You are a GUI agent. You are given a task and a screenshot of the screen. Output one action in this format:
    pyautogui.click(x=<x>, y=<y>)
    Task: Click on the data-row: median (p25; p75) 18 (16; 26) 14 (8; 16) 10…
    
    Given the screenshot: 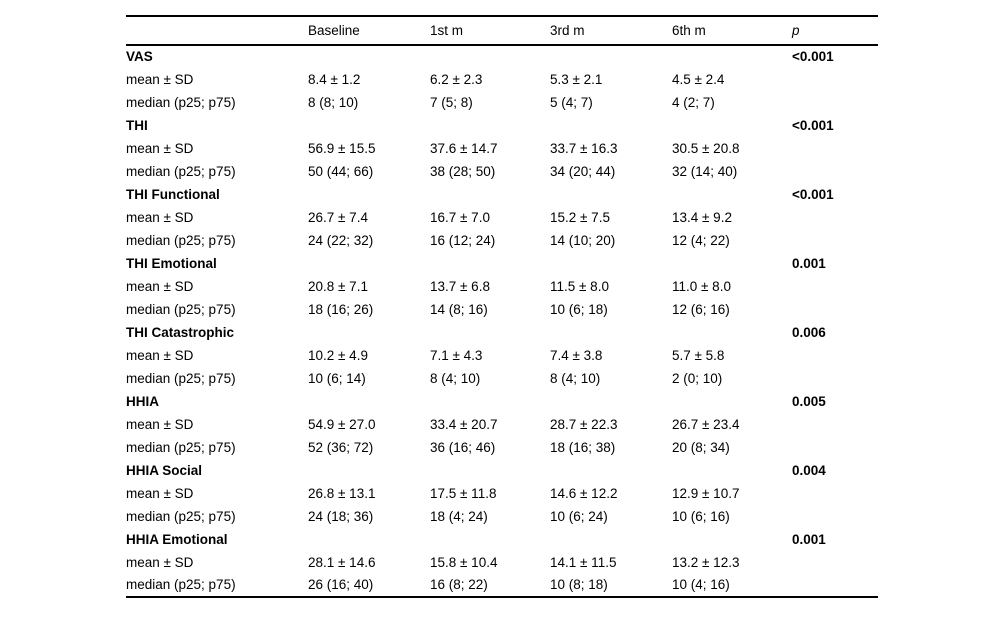 What is the action you would take?
    pyautogui.click(x=502, y=309)
    